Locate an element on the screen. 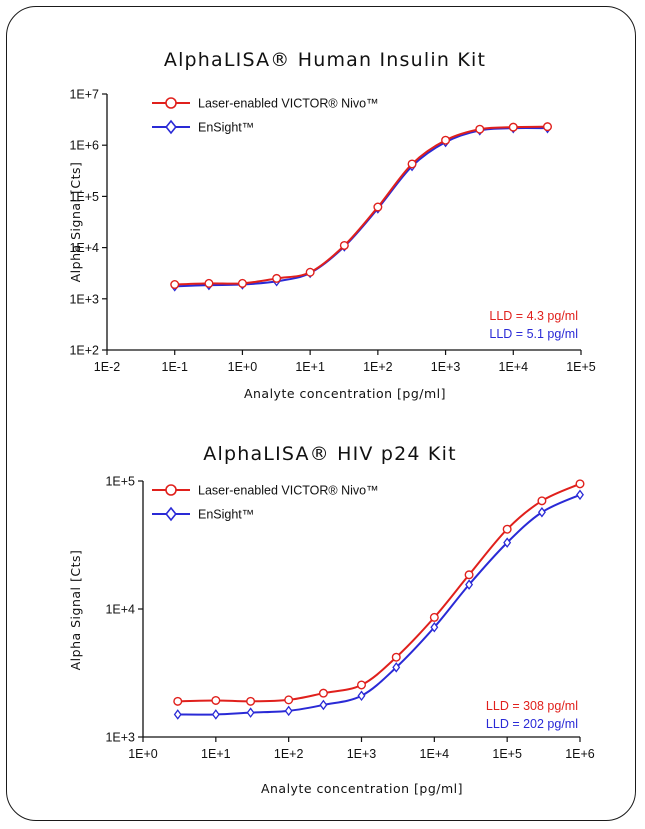  lld-annotation: LLD = 5.1 pg/ml is located at coordinates (533, 334).